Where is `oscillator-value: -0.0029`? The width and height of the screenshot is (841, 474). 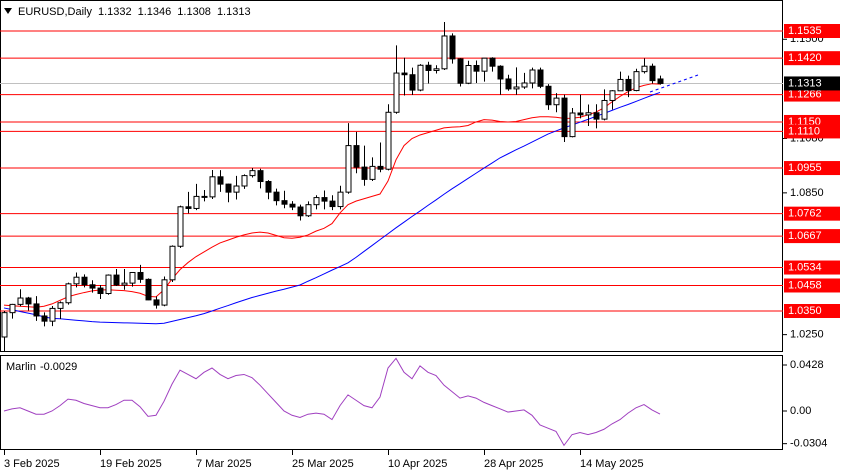 oscillator-value: -0.0029 is located at coordinates (58, 367).